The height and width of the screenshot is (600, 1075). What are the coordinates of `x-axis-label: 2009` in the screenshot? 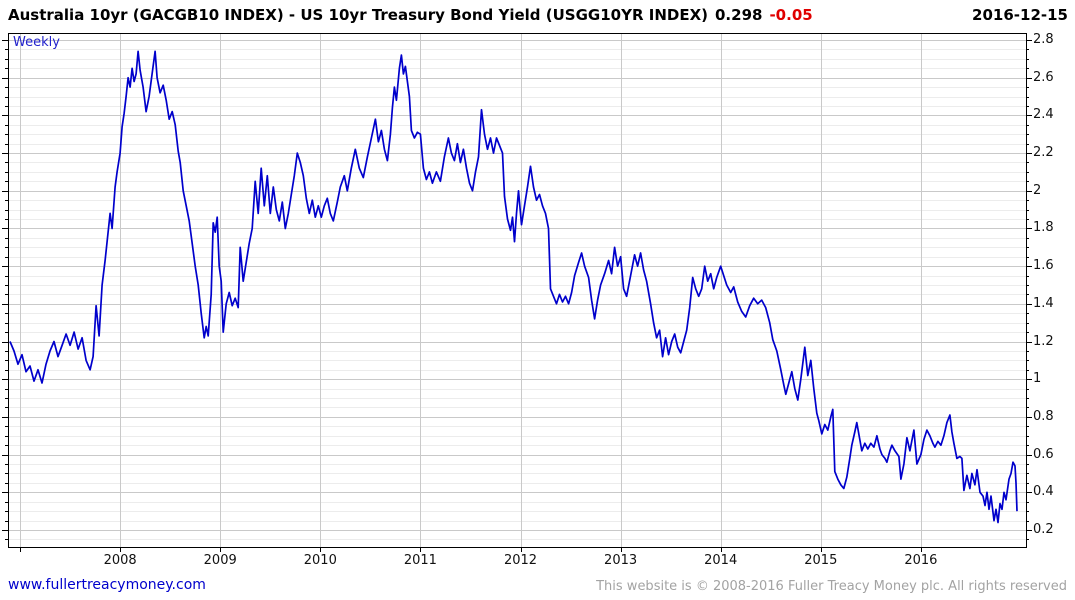 It's located at (220, 560).